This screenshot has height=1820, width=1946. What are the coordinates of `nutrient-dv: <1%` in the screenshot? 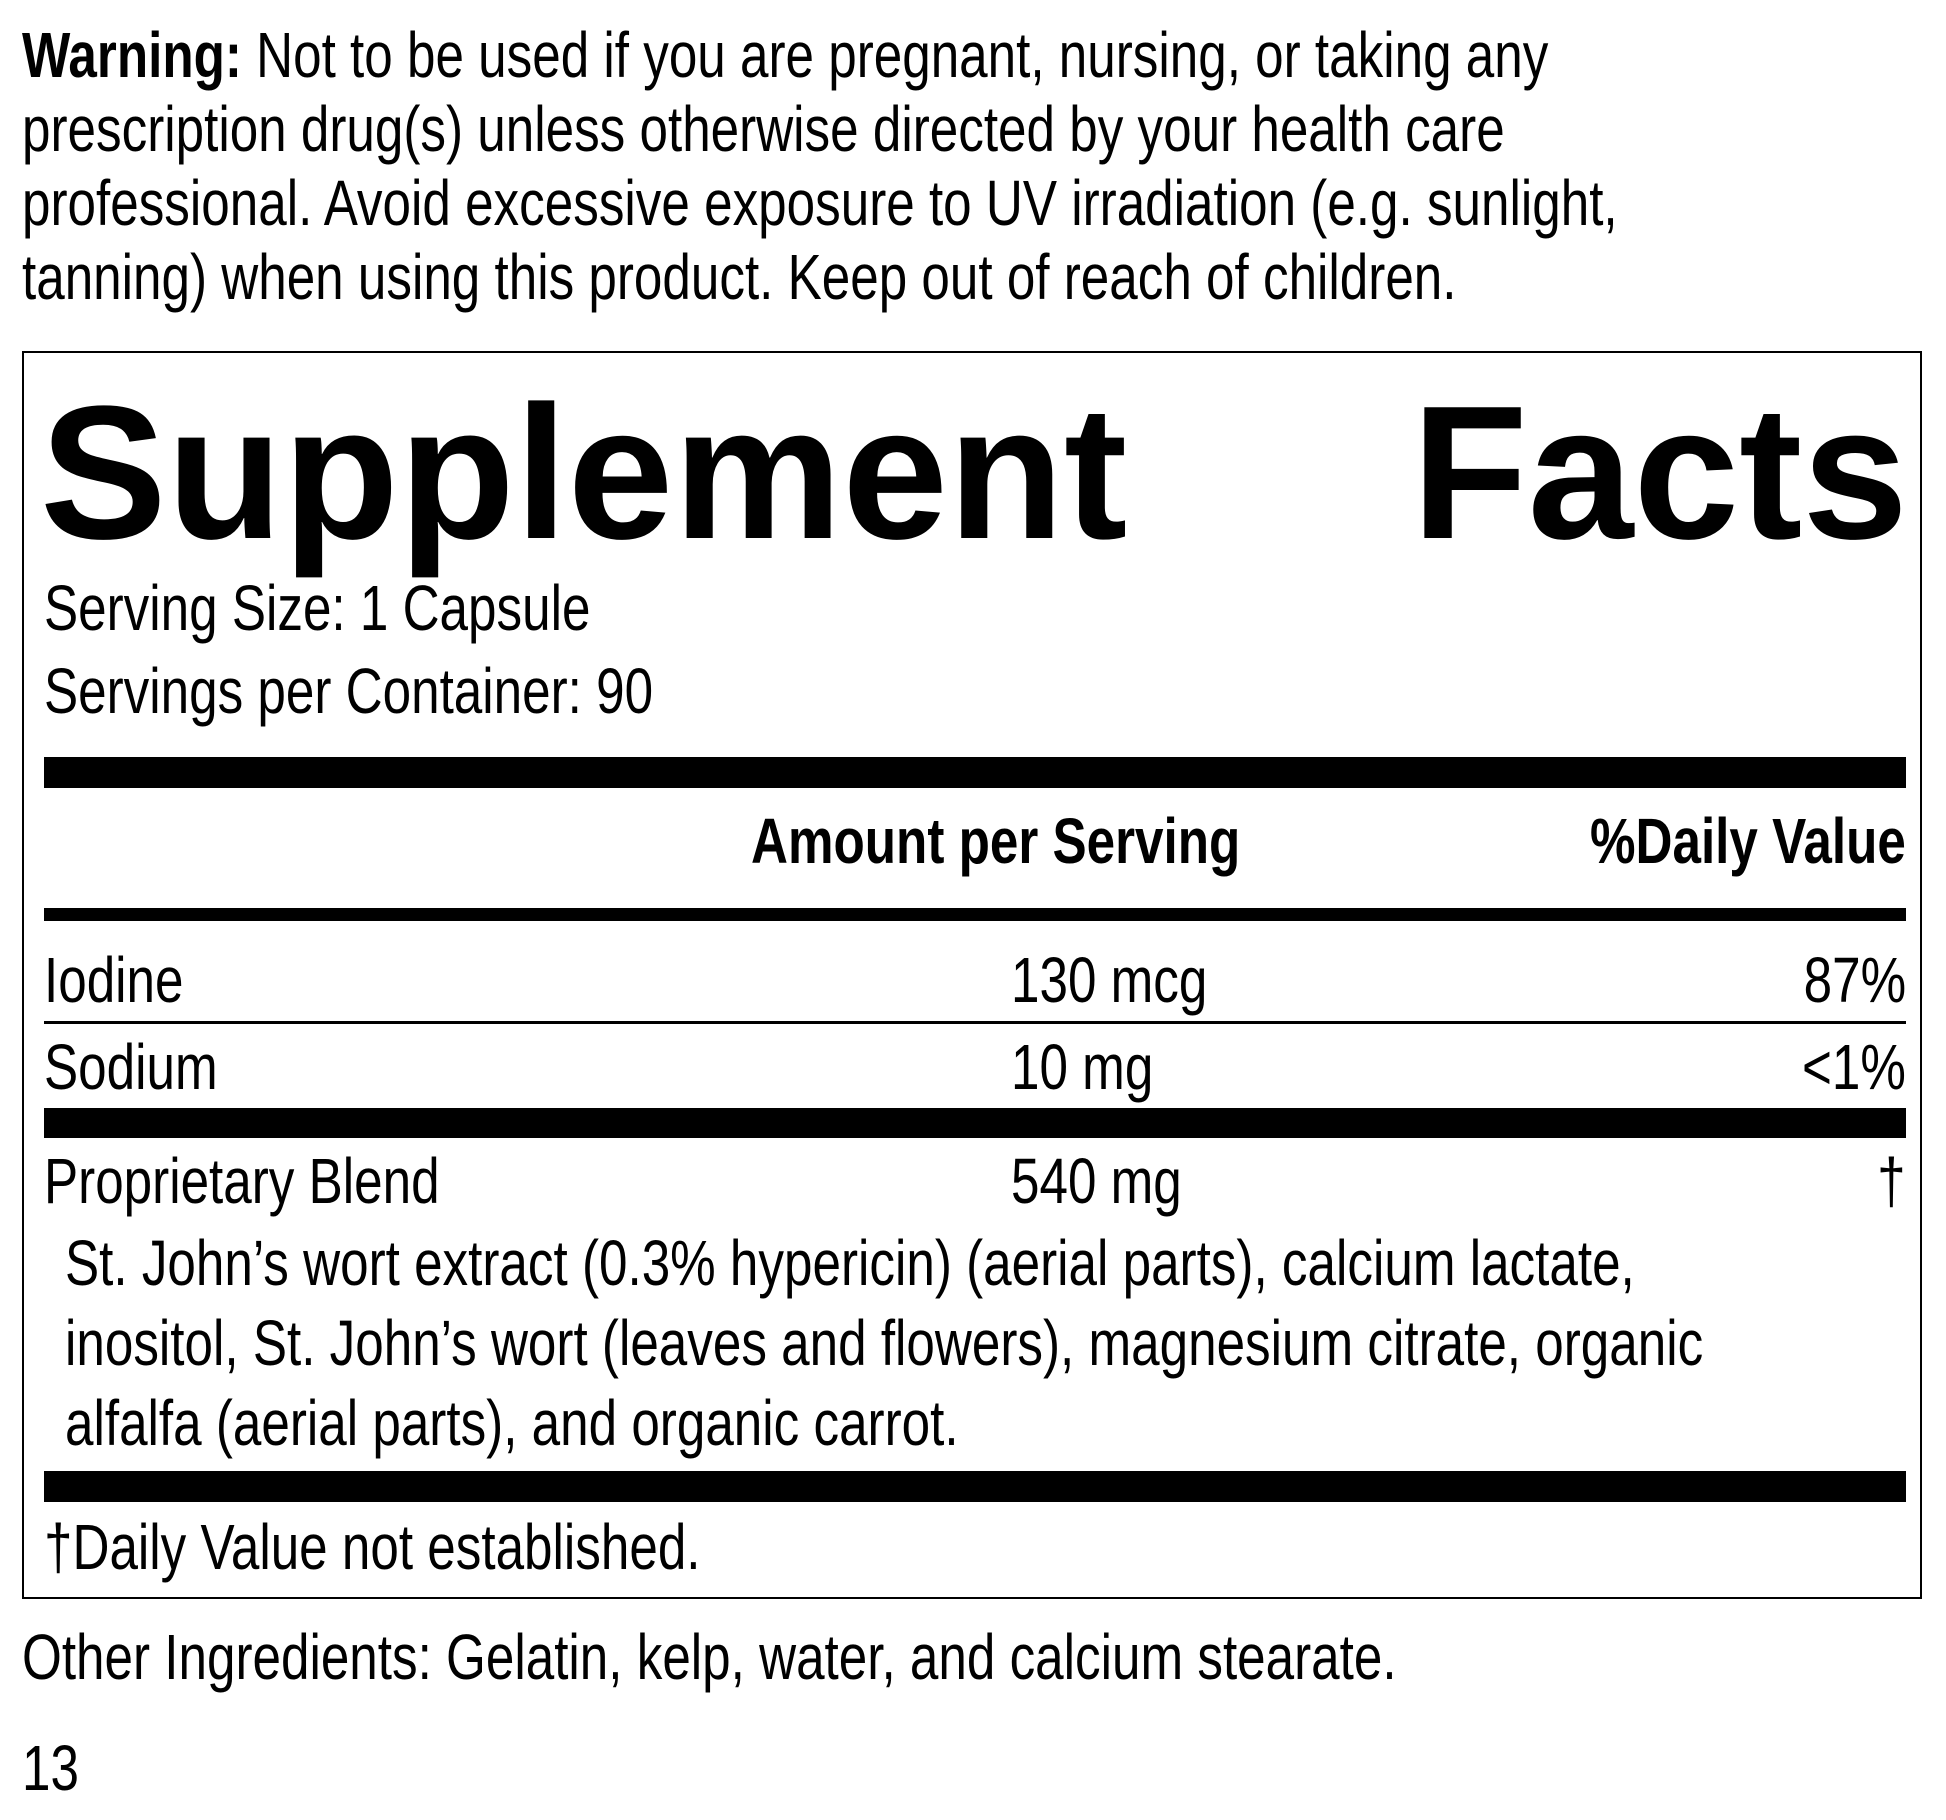 It's located at (1854, 1067).